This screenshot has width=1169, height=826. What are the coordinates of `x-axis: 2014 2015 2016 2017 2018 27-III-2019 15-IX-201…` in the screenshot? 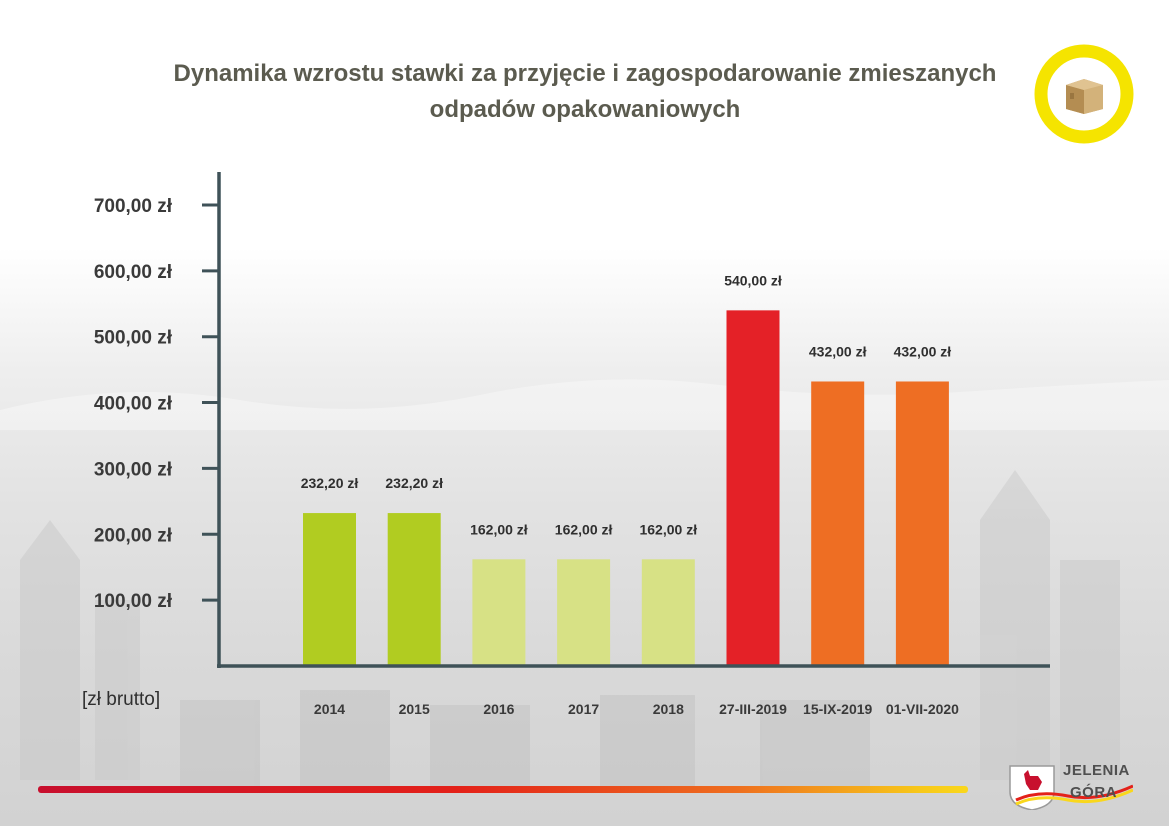 It's located at (633, 690).